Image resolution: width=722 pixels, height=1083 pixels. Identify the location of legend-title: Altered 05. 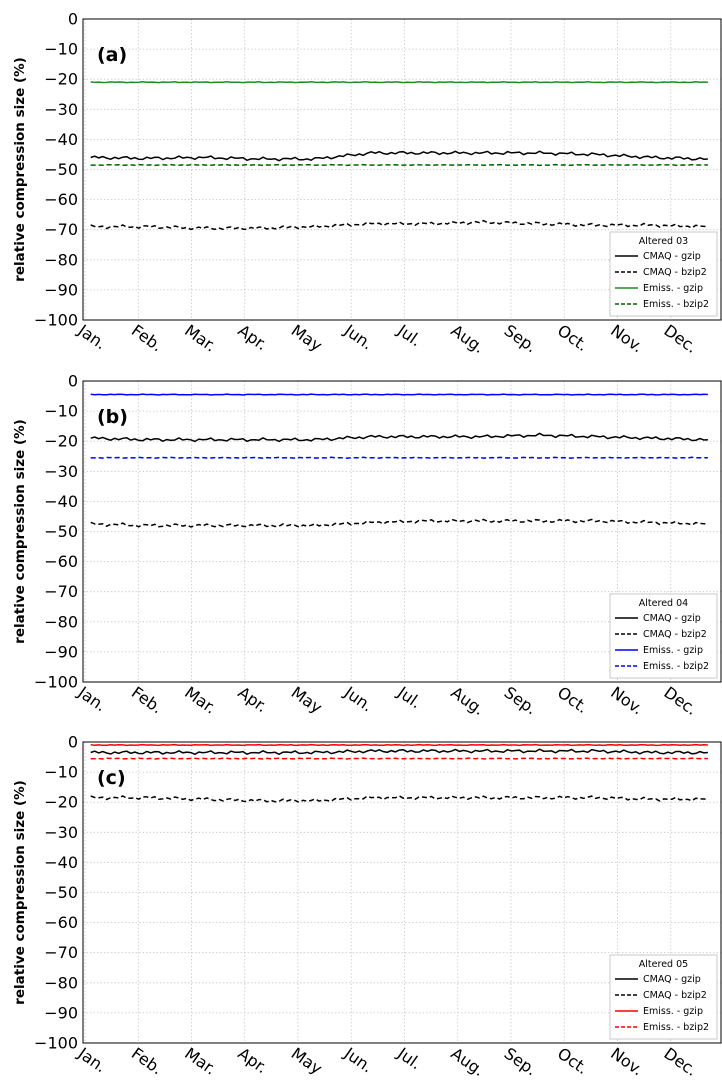
(663, 964).